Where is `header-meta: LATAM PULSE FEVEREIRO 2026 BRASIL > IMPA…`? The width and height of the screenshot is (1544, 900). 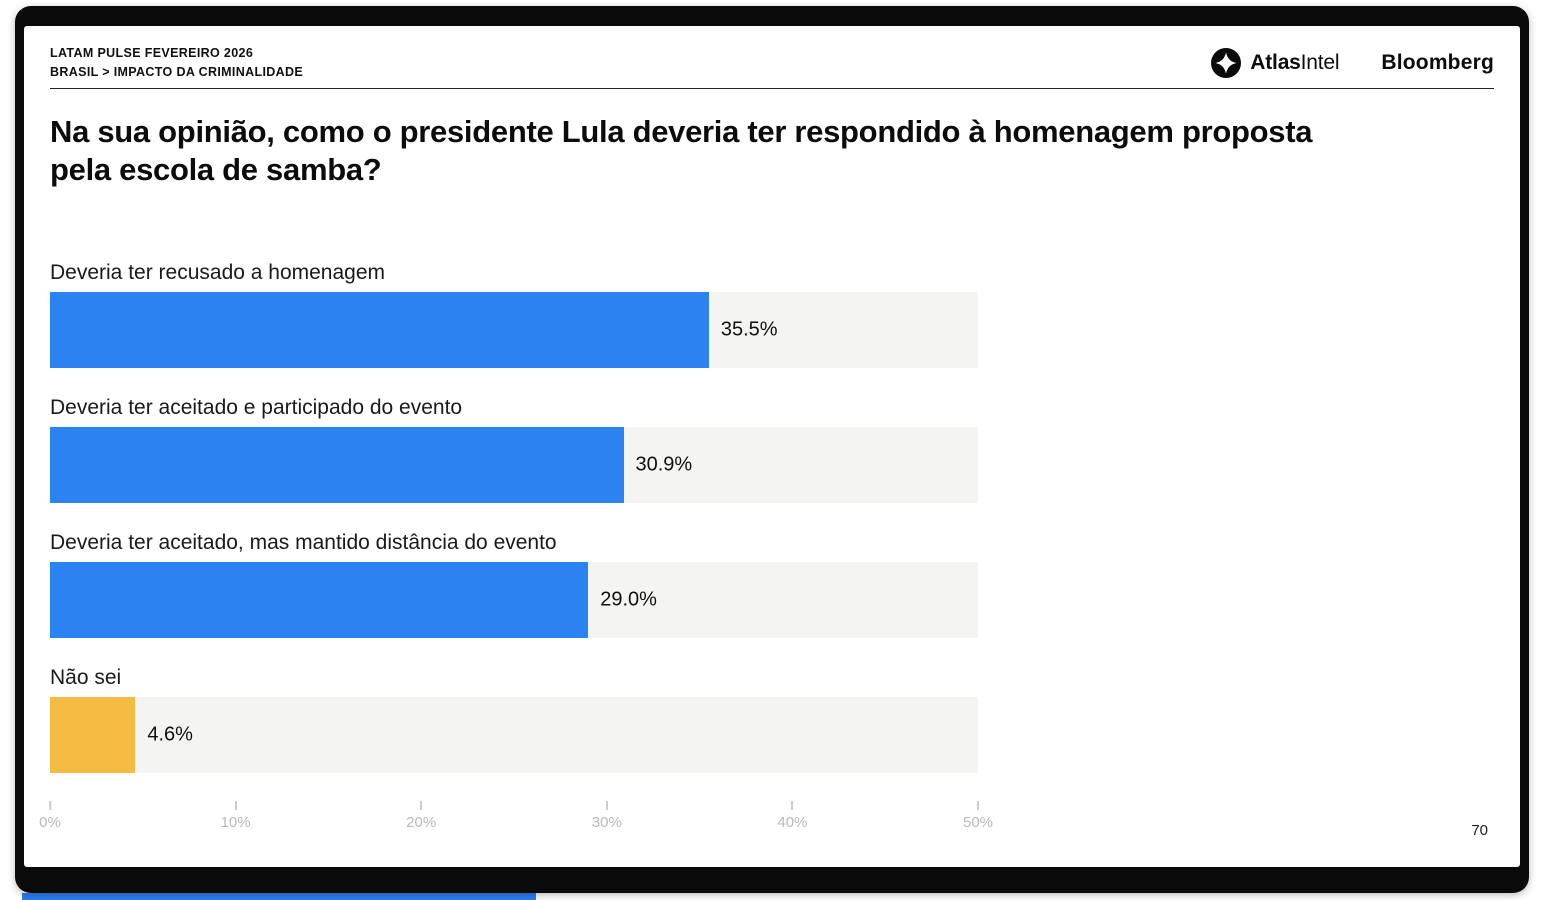 header-meta: LATAM PULSE FEVEREIRO 2026 BRASIL > IMPA… is located at coordinates (176, 63).